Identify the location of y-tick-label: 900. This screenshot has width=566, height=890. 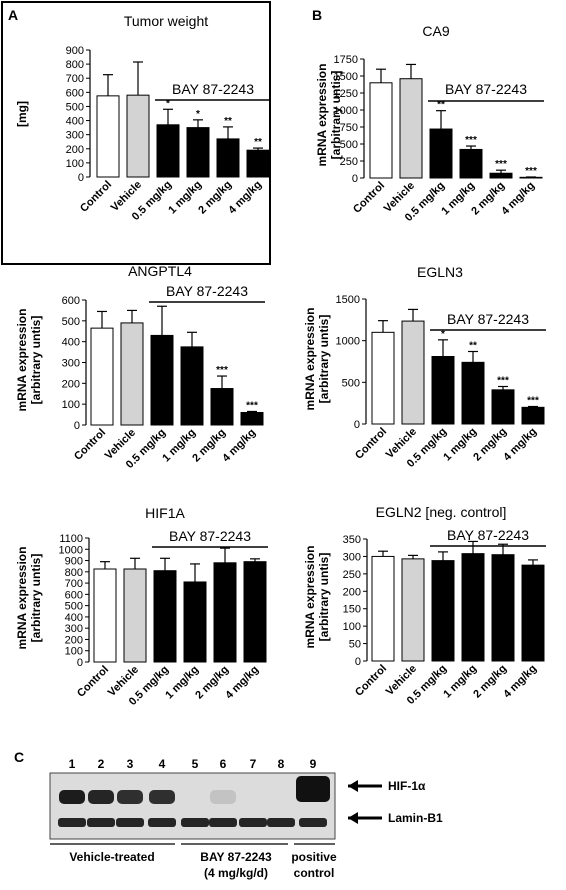
(74, 562).